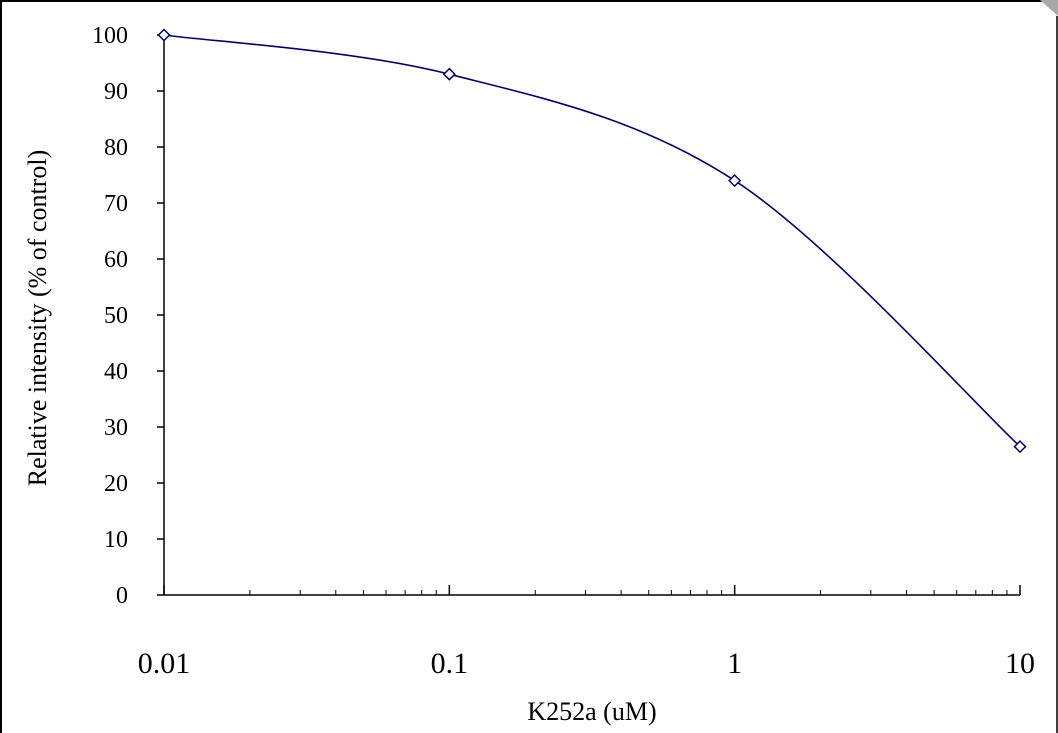 This screenshot has width=1058, height=733. I want to click on x-tick-label: 0.01, so click(164, 663).